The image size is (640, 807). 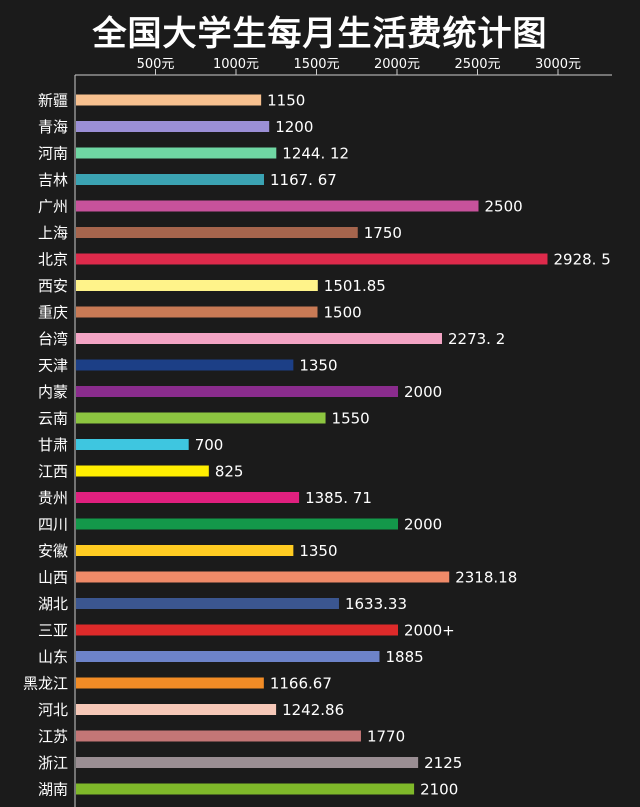 I want to click on value-label: 1550, so click(x=351, y=419).